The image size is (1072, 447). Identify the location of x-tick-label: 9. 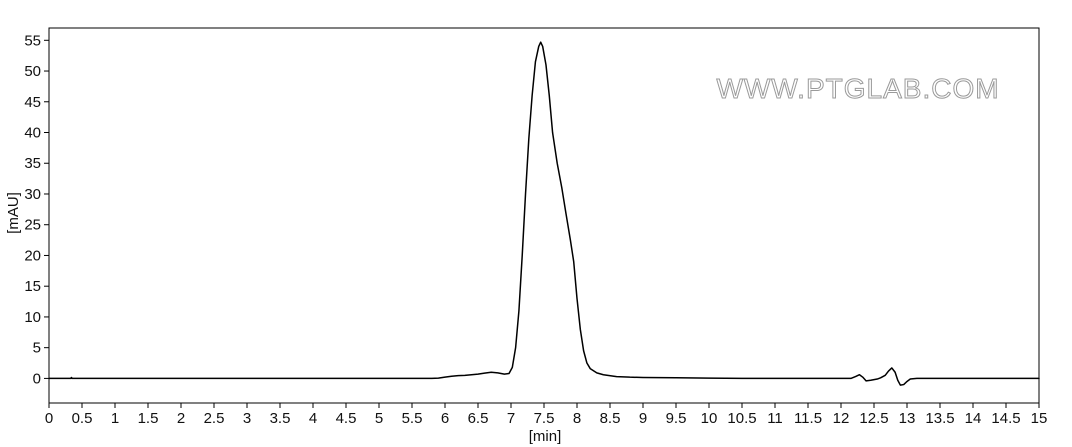
(643, 418).